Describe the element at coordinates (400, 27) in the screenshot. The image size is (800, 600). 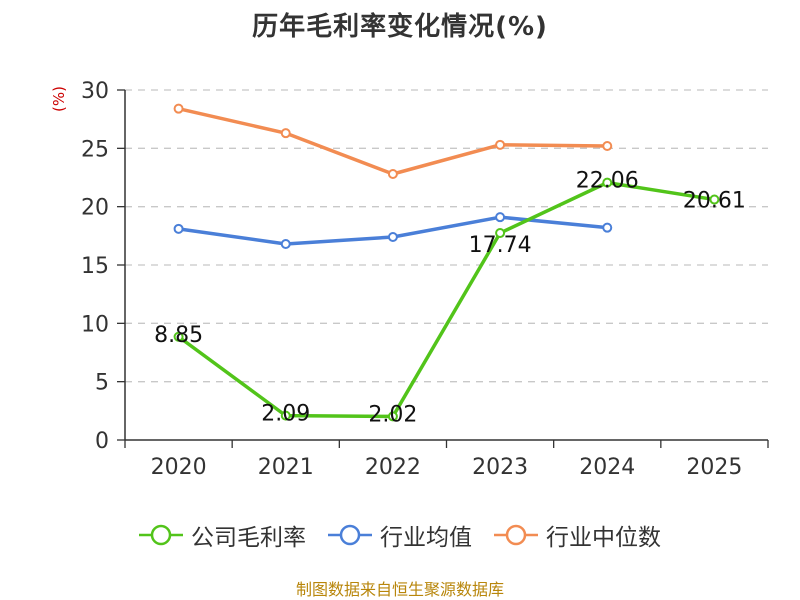
I see `chart-title: 历年毛利率变化情况(%)` at that location.